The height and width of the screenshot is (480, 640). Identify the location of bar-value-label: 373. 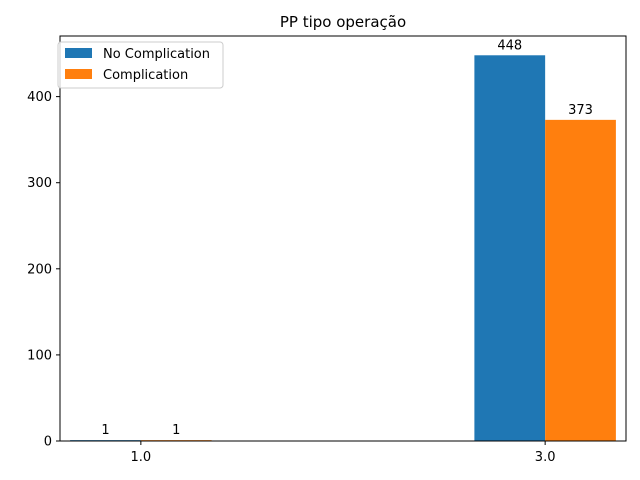
(580, 110).